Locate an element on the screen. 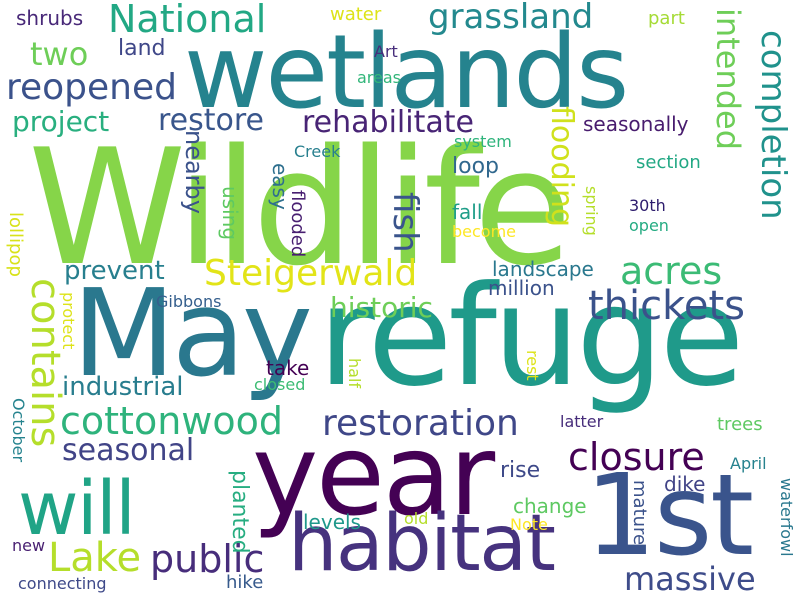  word-massive: massive is located at coordinates (690, 579).